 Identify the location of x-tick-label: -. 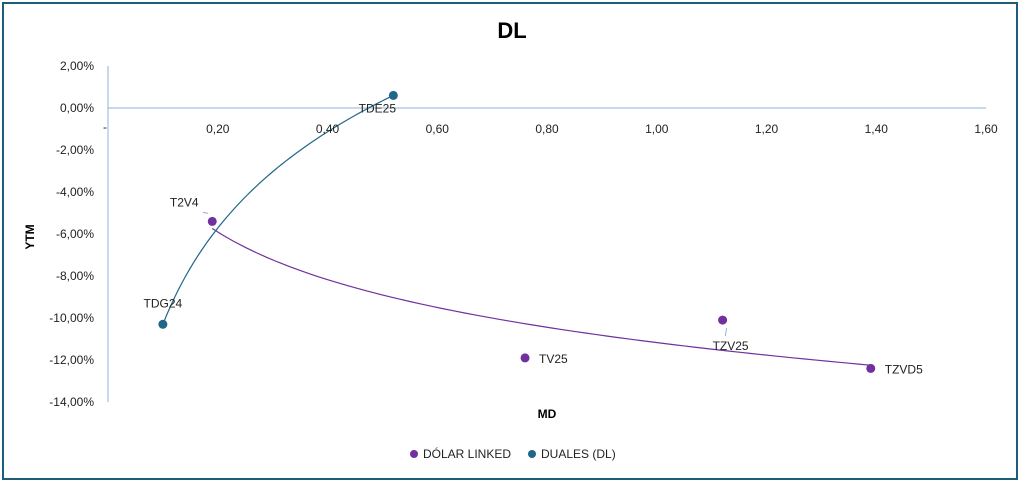
(105, 127).